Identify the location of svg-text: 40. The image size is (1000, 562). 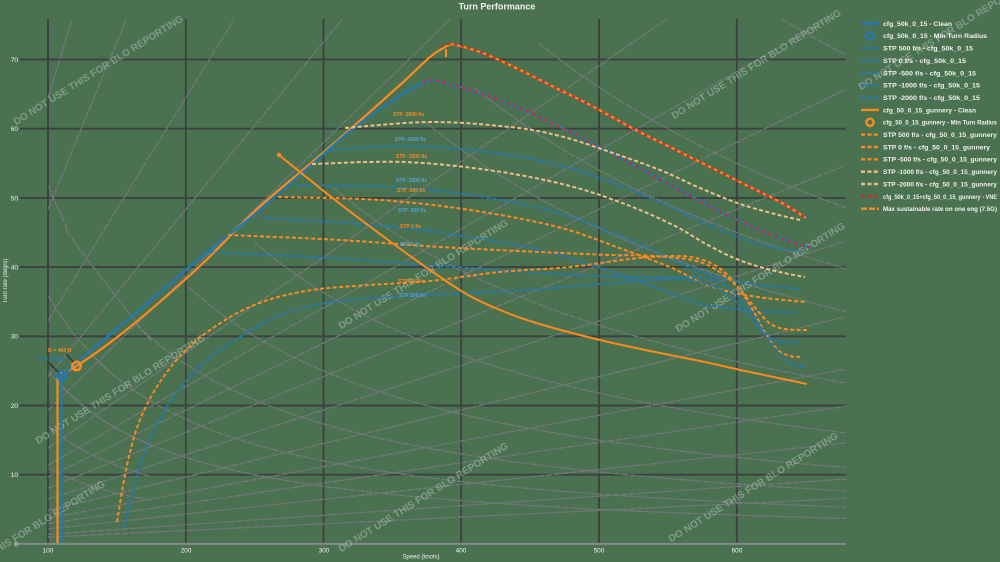
(15, 268).